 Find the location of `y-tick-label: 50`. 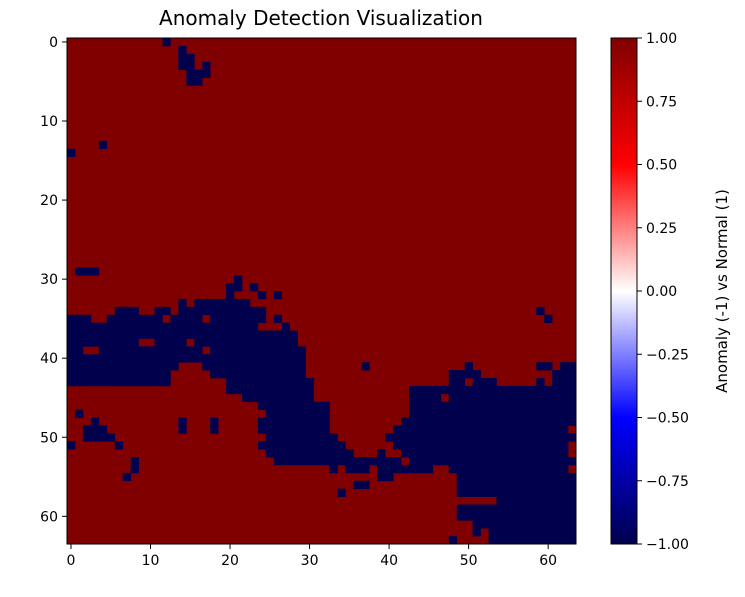

y-tick-label: 50 is located at coordinates (49, 438).